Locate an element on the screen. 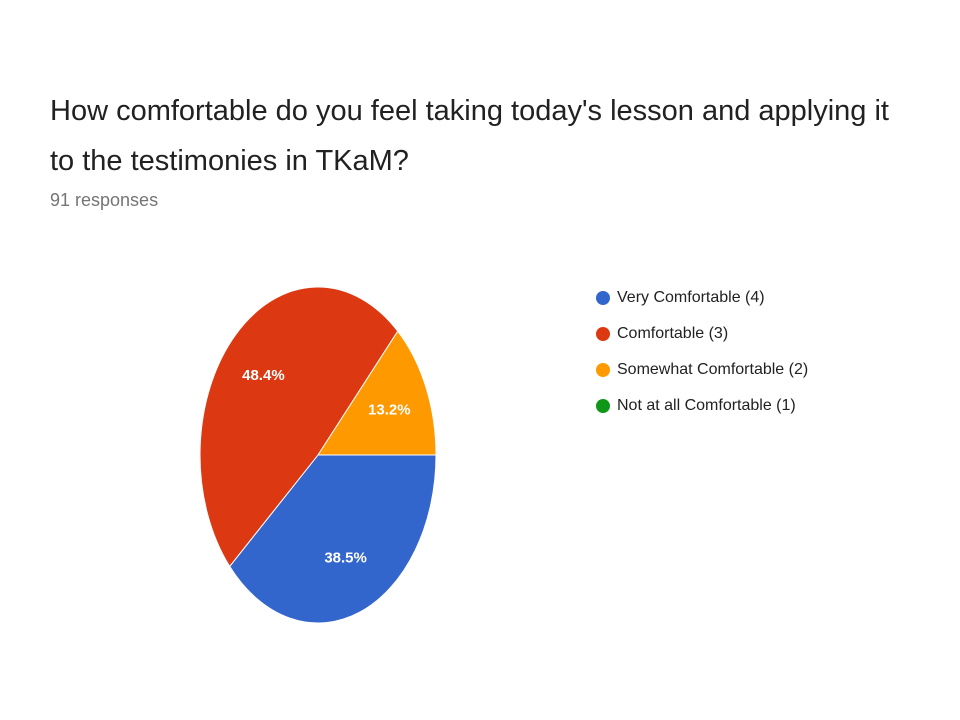 Image resolution: width=960 pixels, height=720 pixels. legend-label: Somewhat Comfortable (2) is located at coordinates (712, 369).